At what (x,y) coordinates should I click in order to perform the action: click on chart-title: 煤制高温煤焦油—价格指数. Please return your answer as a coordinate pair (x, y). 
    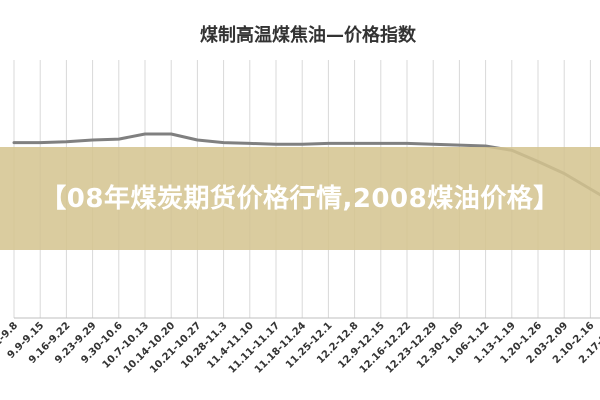
    Looking at the image, I should click on (308, 35).